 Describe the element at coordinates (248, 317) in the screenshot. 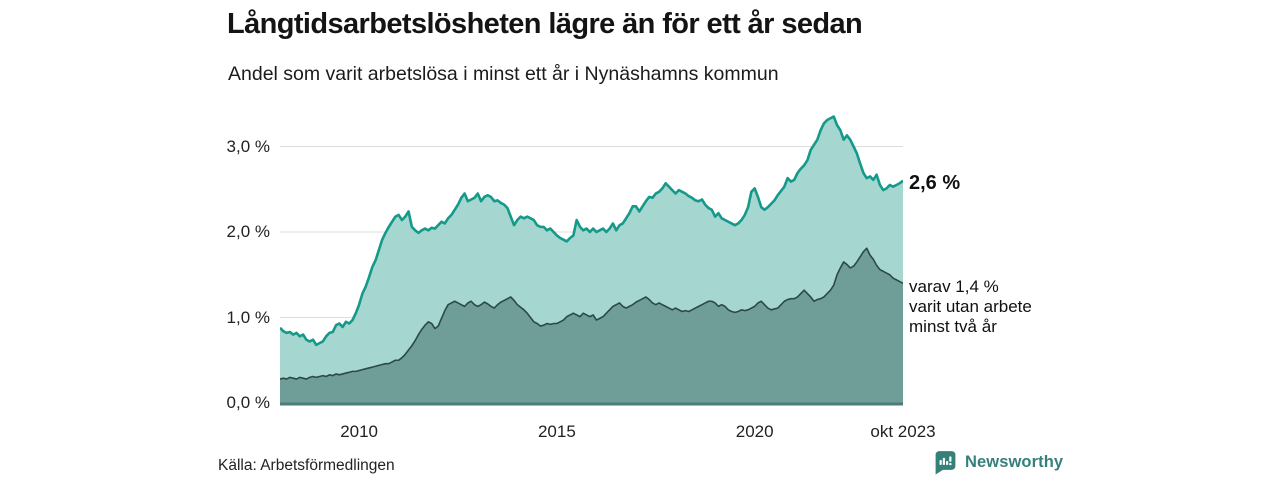

I see `y-tick-label: 1,0 %` at that location.